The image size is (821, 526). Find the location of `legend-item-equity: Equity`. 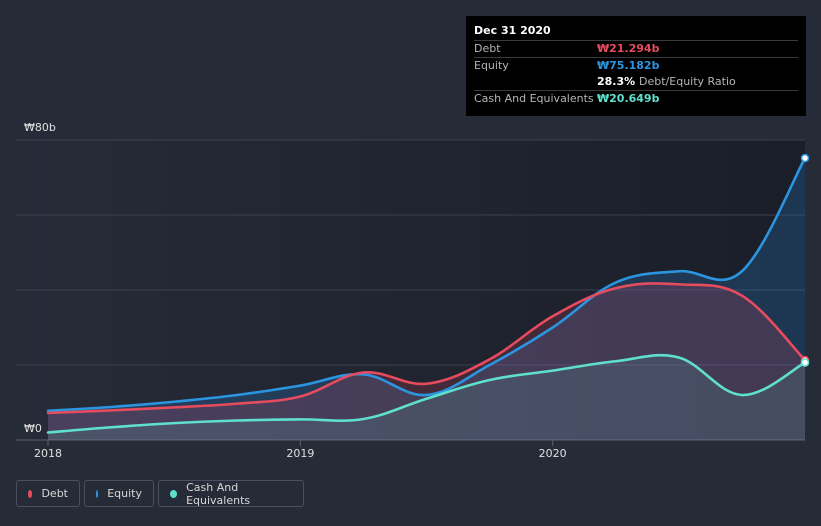

legend-item-equity: Equity is located at coordinates (119, 493).